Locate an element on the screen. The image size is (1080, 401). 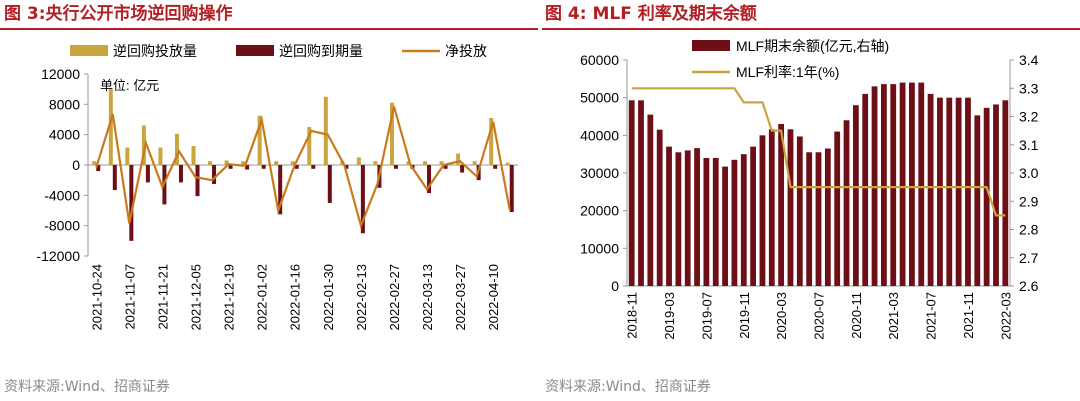
y-tick-label: 12000 is located at coordinates (60, 74).